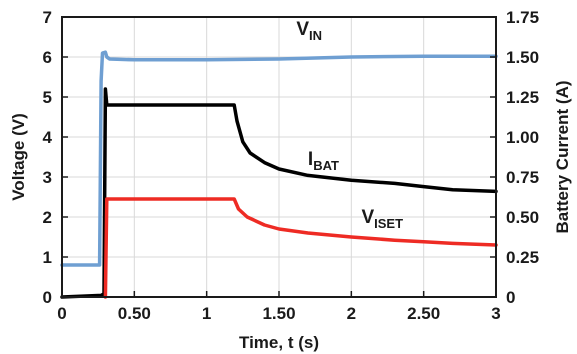 The height and width of the screenshot is (354, 577). Describe the element at coordinates (522, 57) in the screenshot. I see `y-right-tick-label-6: 1.50` at that location.